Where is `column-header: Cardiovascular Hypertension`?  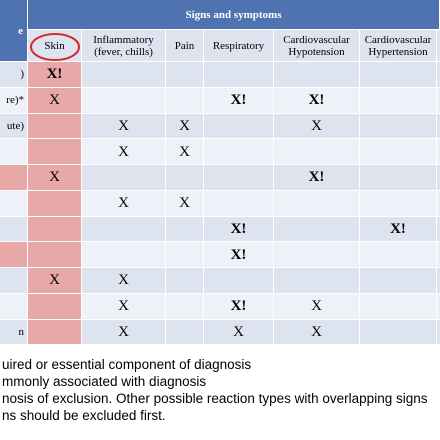 column-header: Cardiovascular Hypertension is located at coordinates (398, 46).